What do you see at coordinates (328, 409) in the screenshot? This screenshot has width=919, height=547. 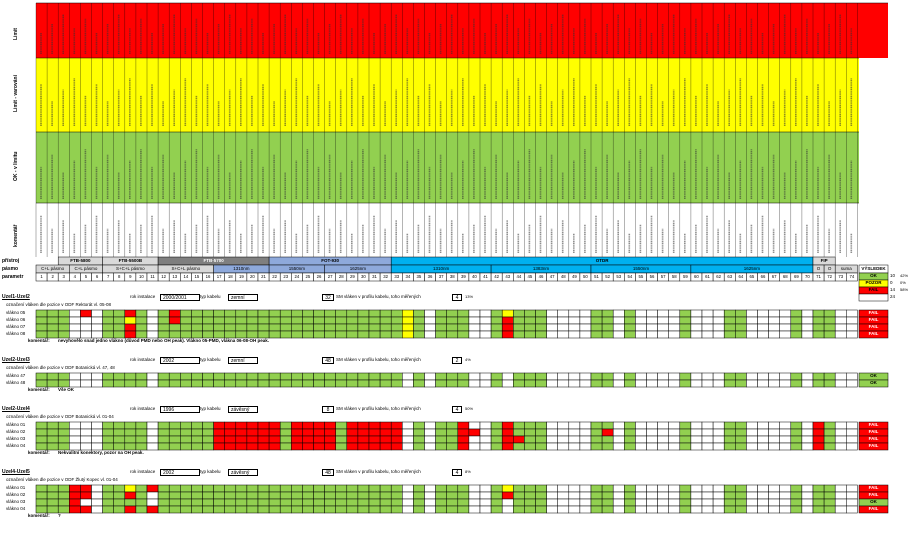 I see `fiber-count-field: 8` at bounding box center [328, 409].